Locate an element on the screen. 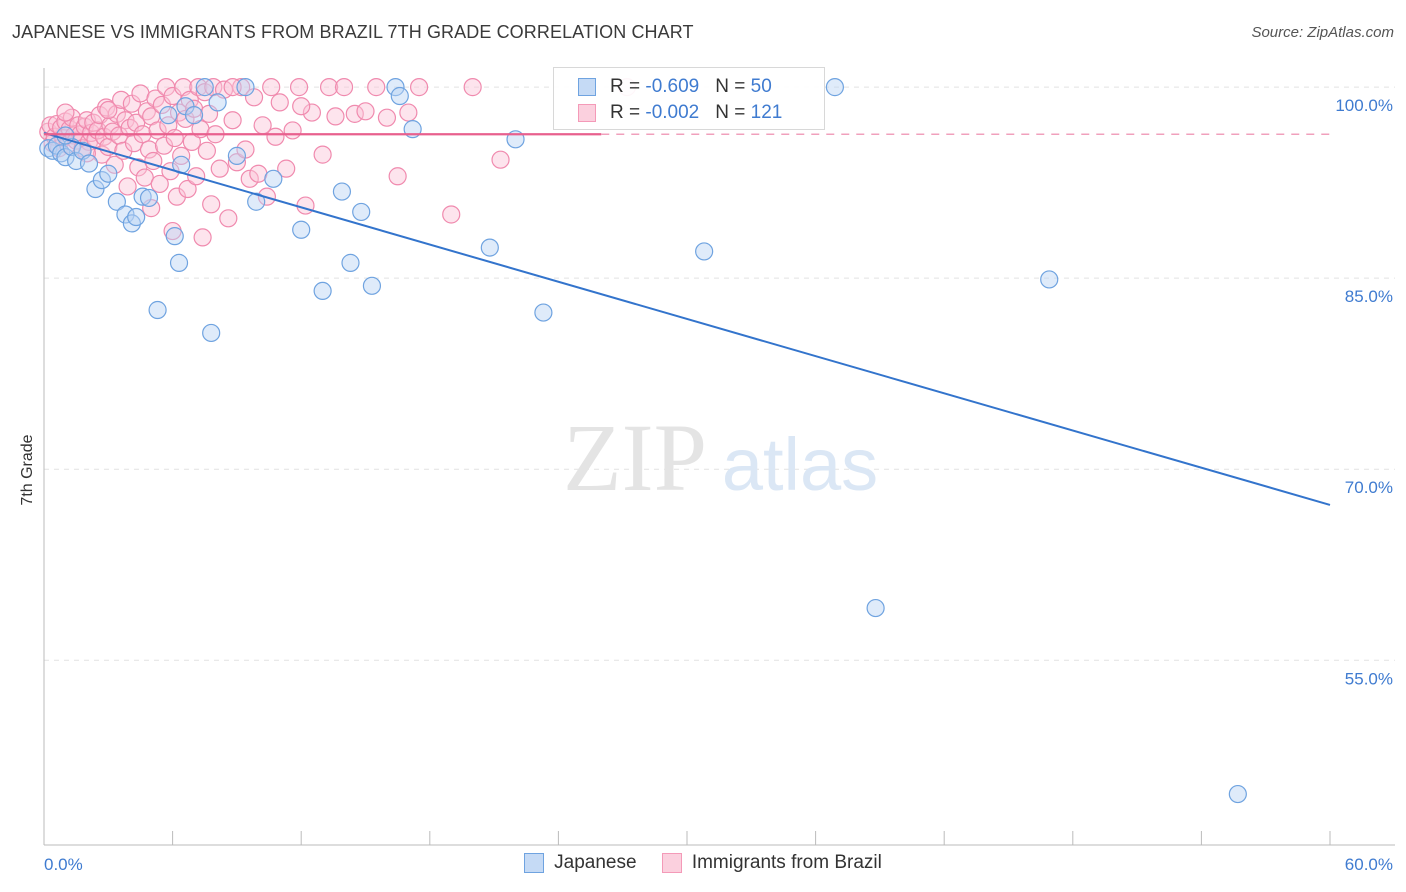  watermark-zip: ZIP is located at coordinates (635, 457).